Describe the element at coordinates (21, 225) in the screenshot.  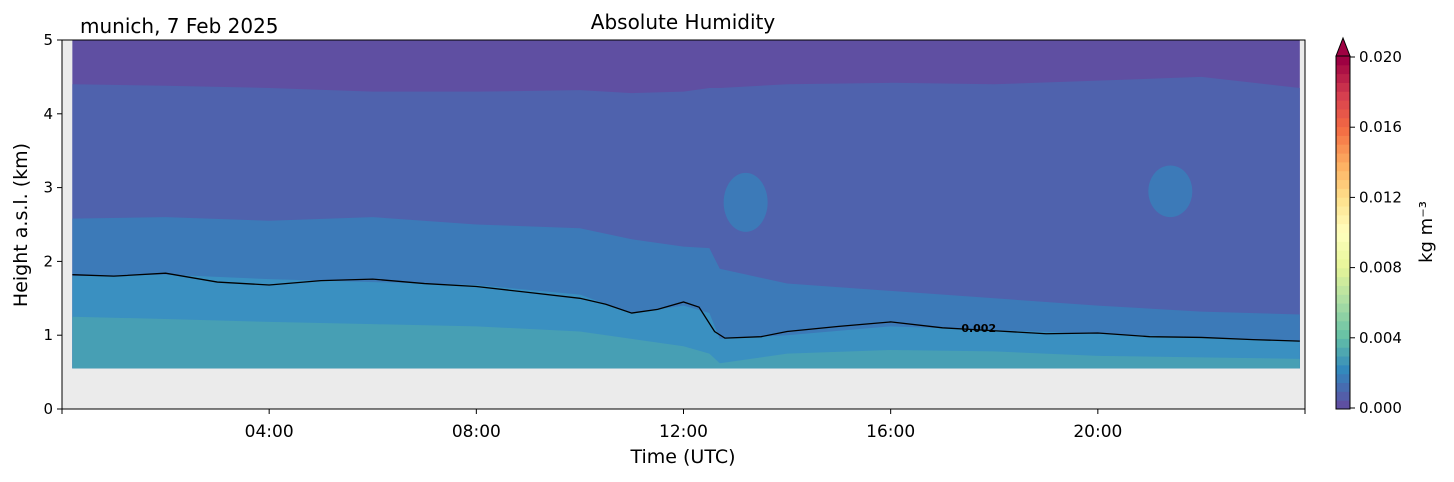
I see `y-axis-label: Height a.s.l. (km)` at that location.